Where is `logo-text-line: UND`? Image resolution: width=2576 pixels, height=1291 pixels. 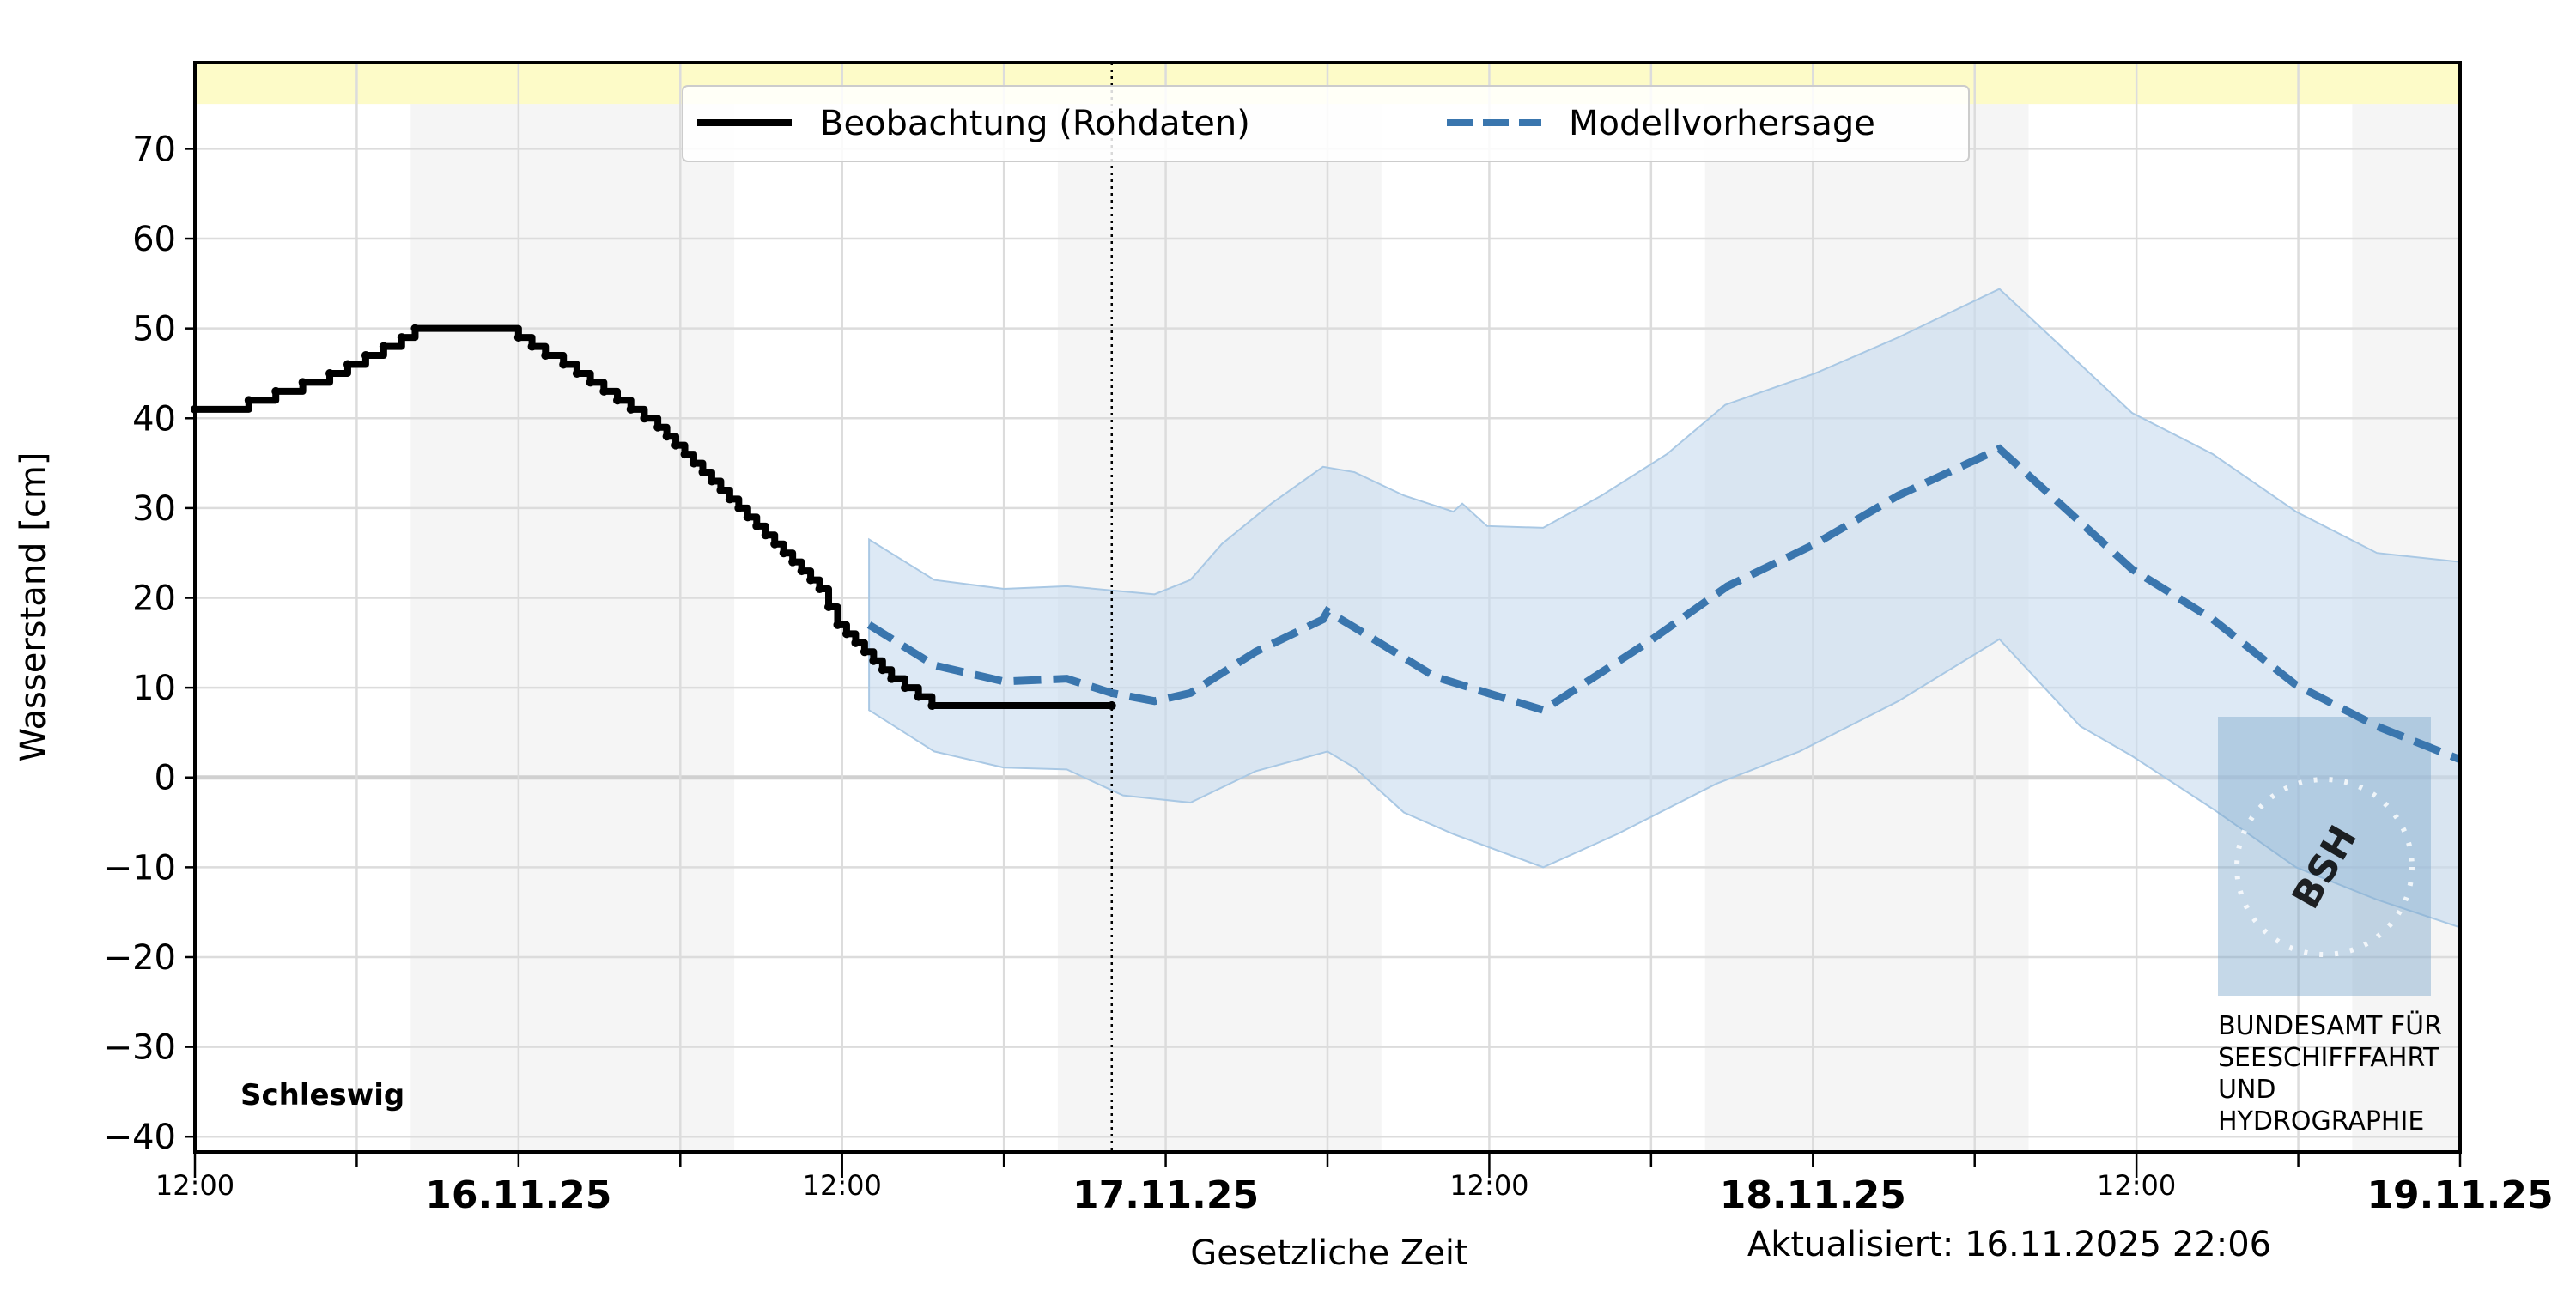
logo-text-line: UND is located at coordinates (2247, 1090).